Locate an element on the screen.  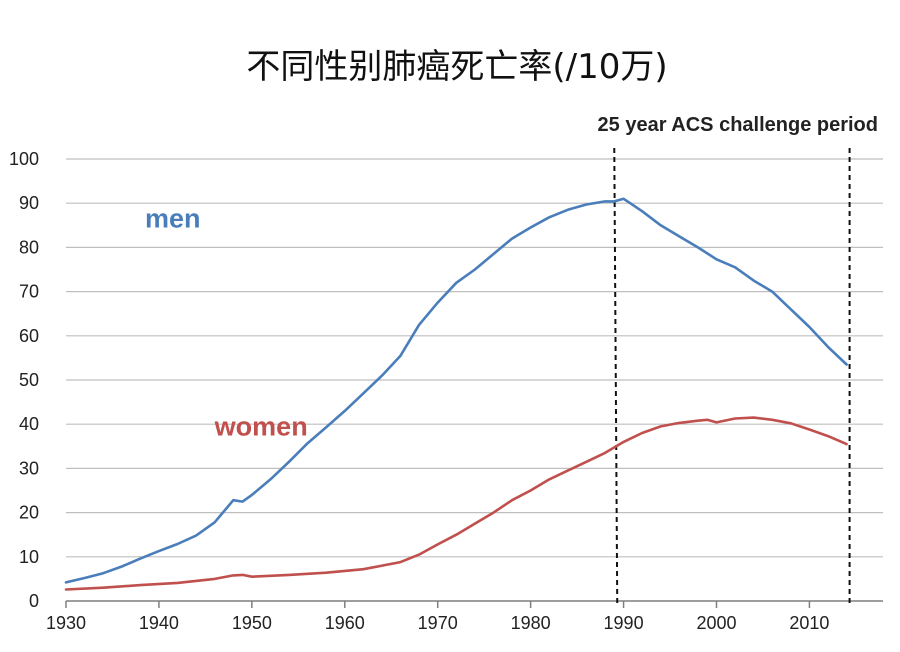
y-tick-label: 0 is located at coordinates (34, 601).